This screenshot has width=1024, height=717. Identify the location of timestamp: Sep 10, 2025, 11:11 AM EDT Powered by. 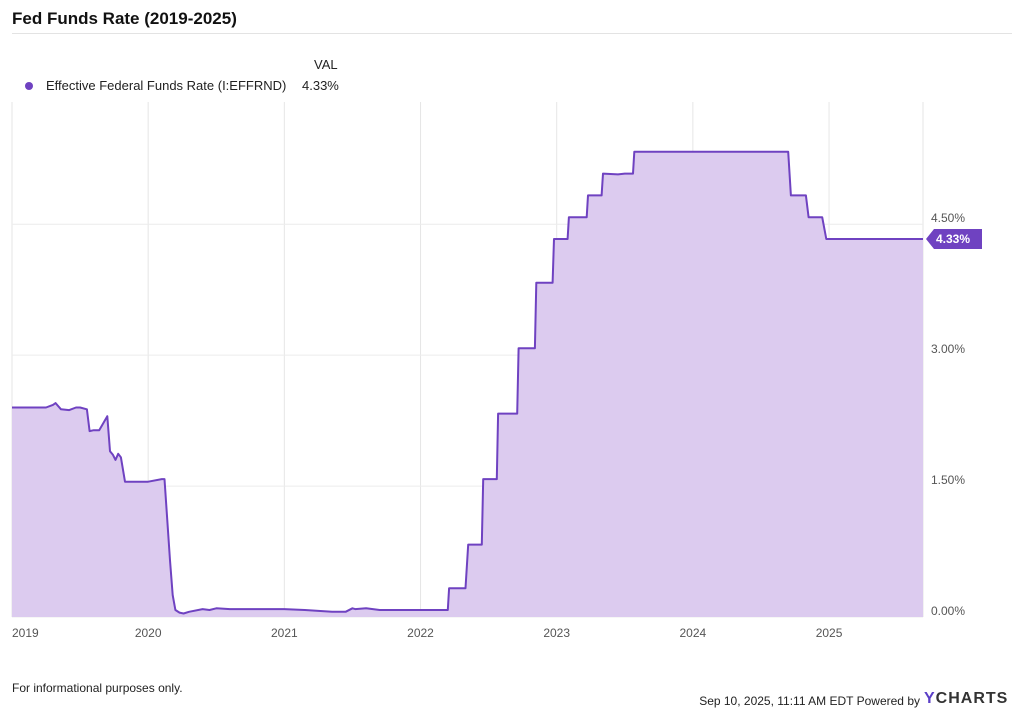
(809, 701).